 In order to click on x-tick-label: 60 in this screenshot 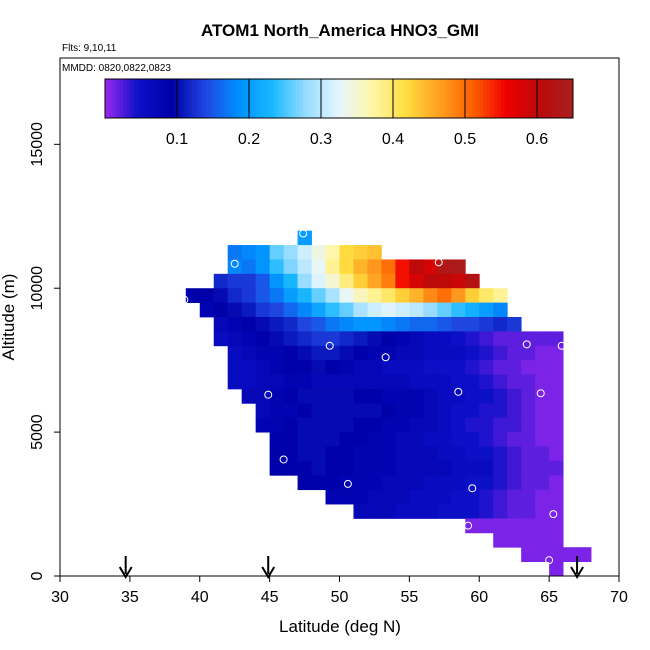, I will do `click(479, 597)`.